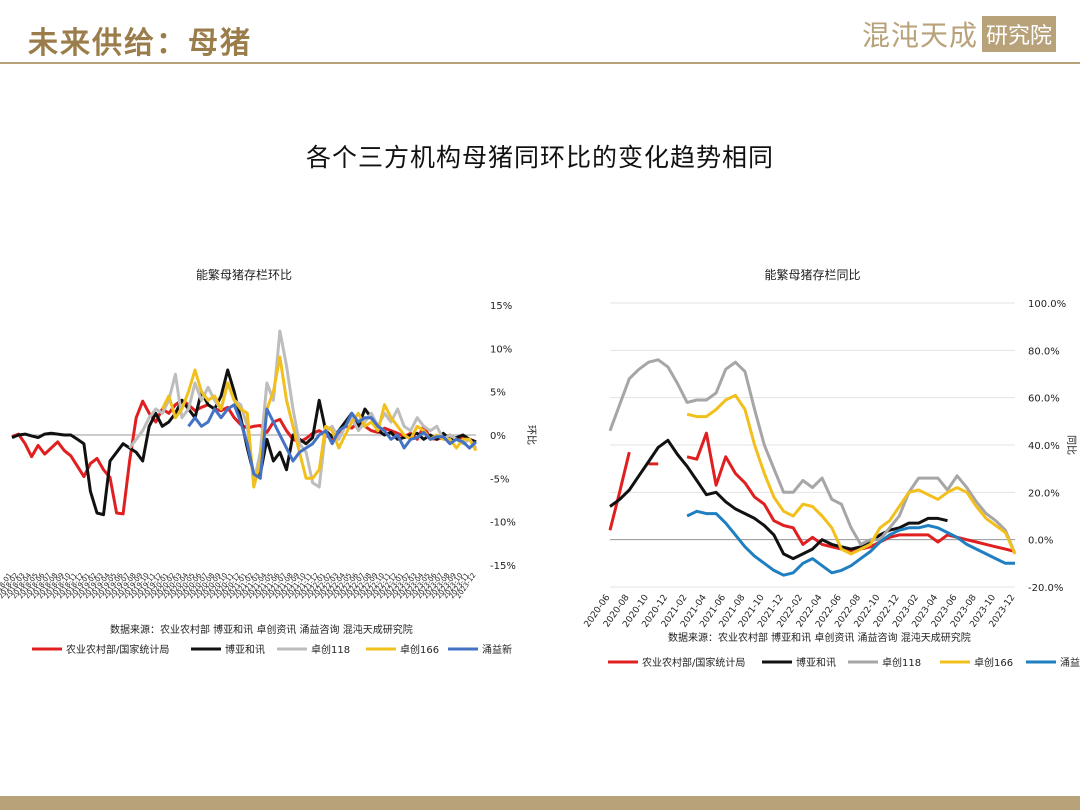  What do you see at coordinates (539, 157) in the screenshot?
I see `slide-title: 各个三方机构母猪同环比的变化趋势相同` at bounding box center [539, 157].